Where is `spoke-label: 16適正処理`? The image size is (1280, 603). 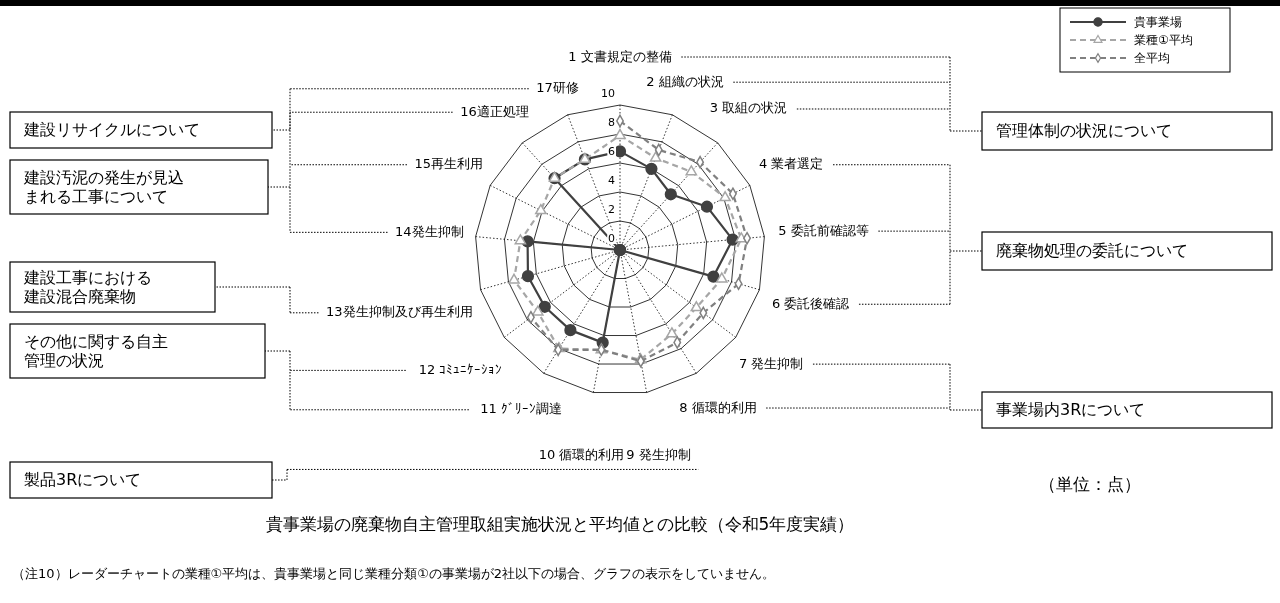
spoke-label: 16適正処理 is located at coordinates (494, 111).